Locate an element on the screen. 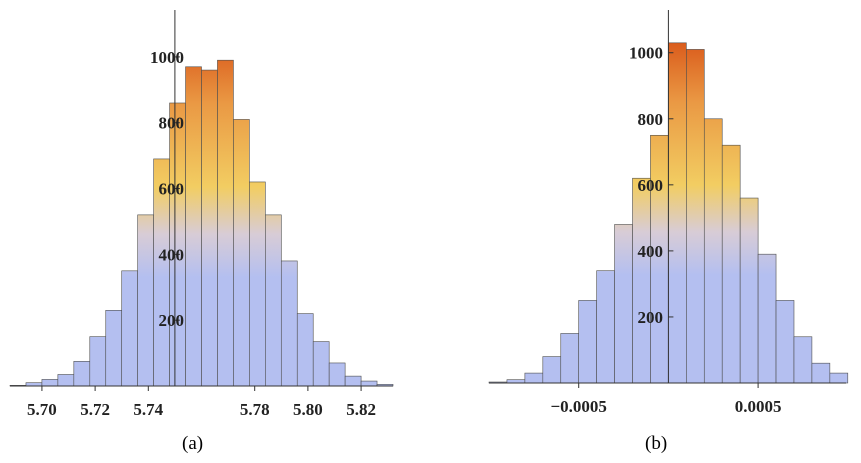 Image resolution: width=861 pixels, height=463 pixels. histogram-b-y-tick-label: 200 is located at coordinates (651, 317).